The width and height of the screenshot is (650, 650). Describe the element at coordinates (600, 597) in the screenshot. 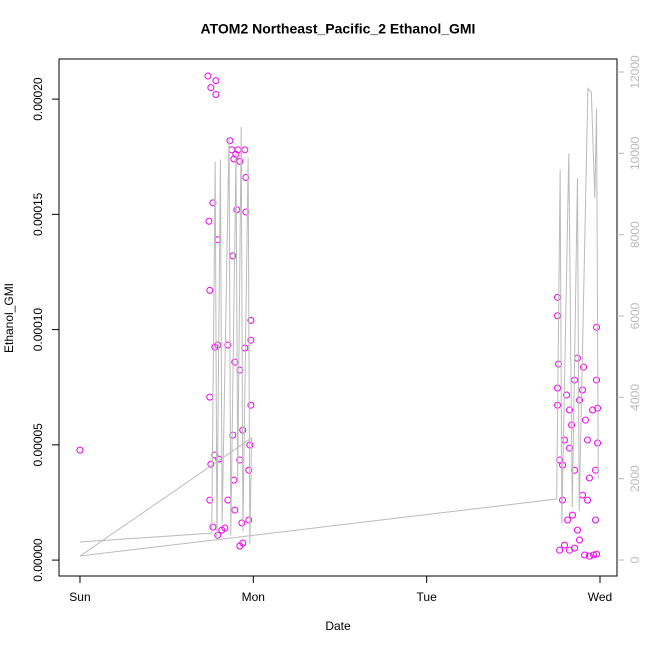

I see `x-tick-label: Wed` at that location.